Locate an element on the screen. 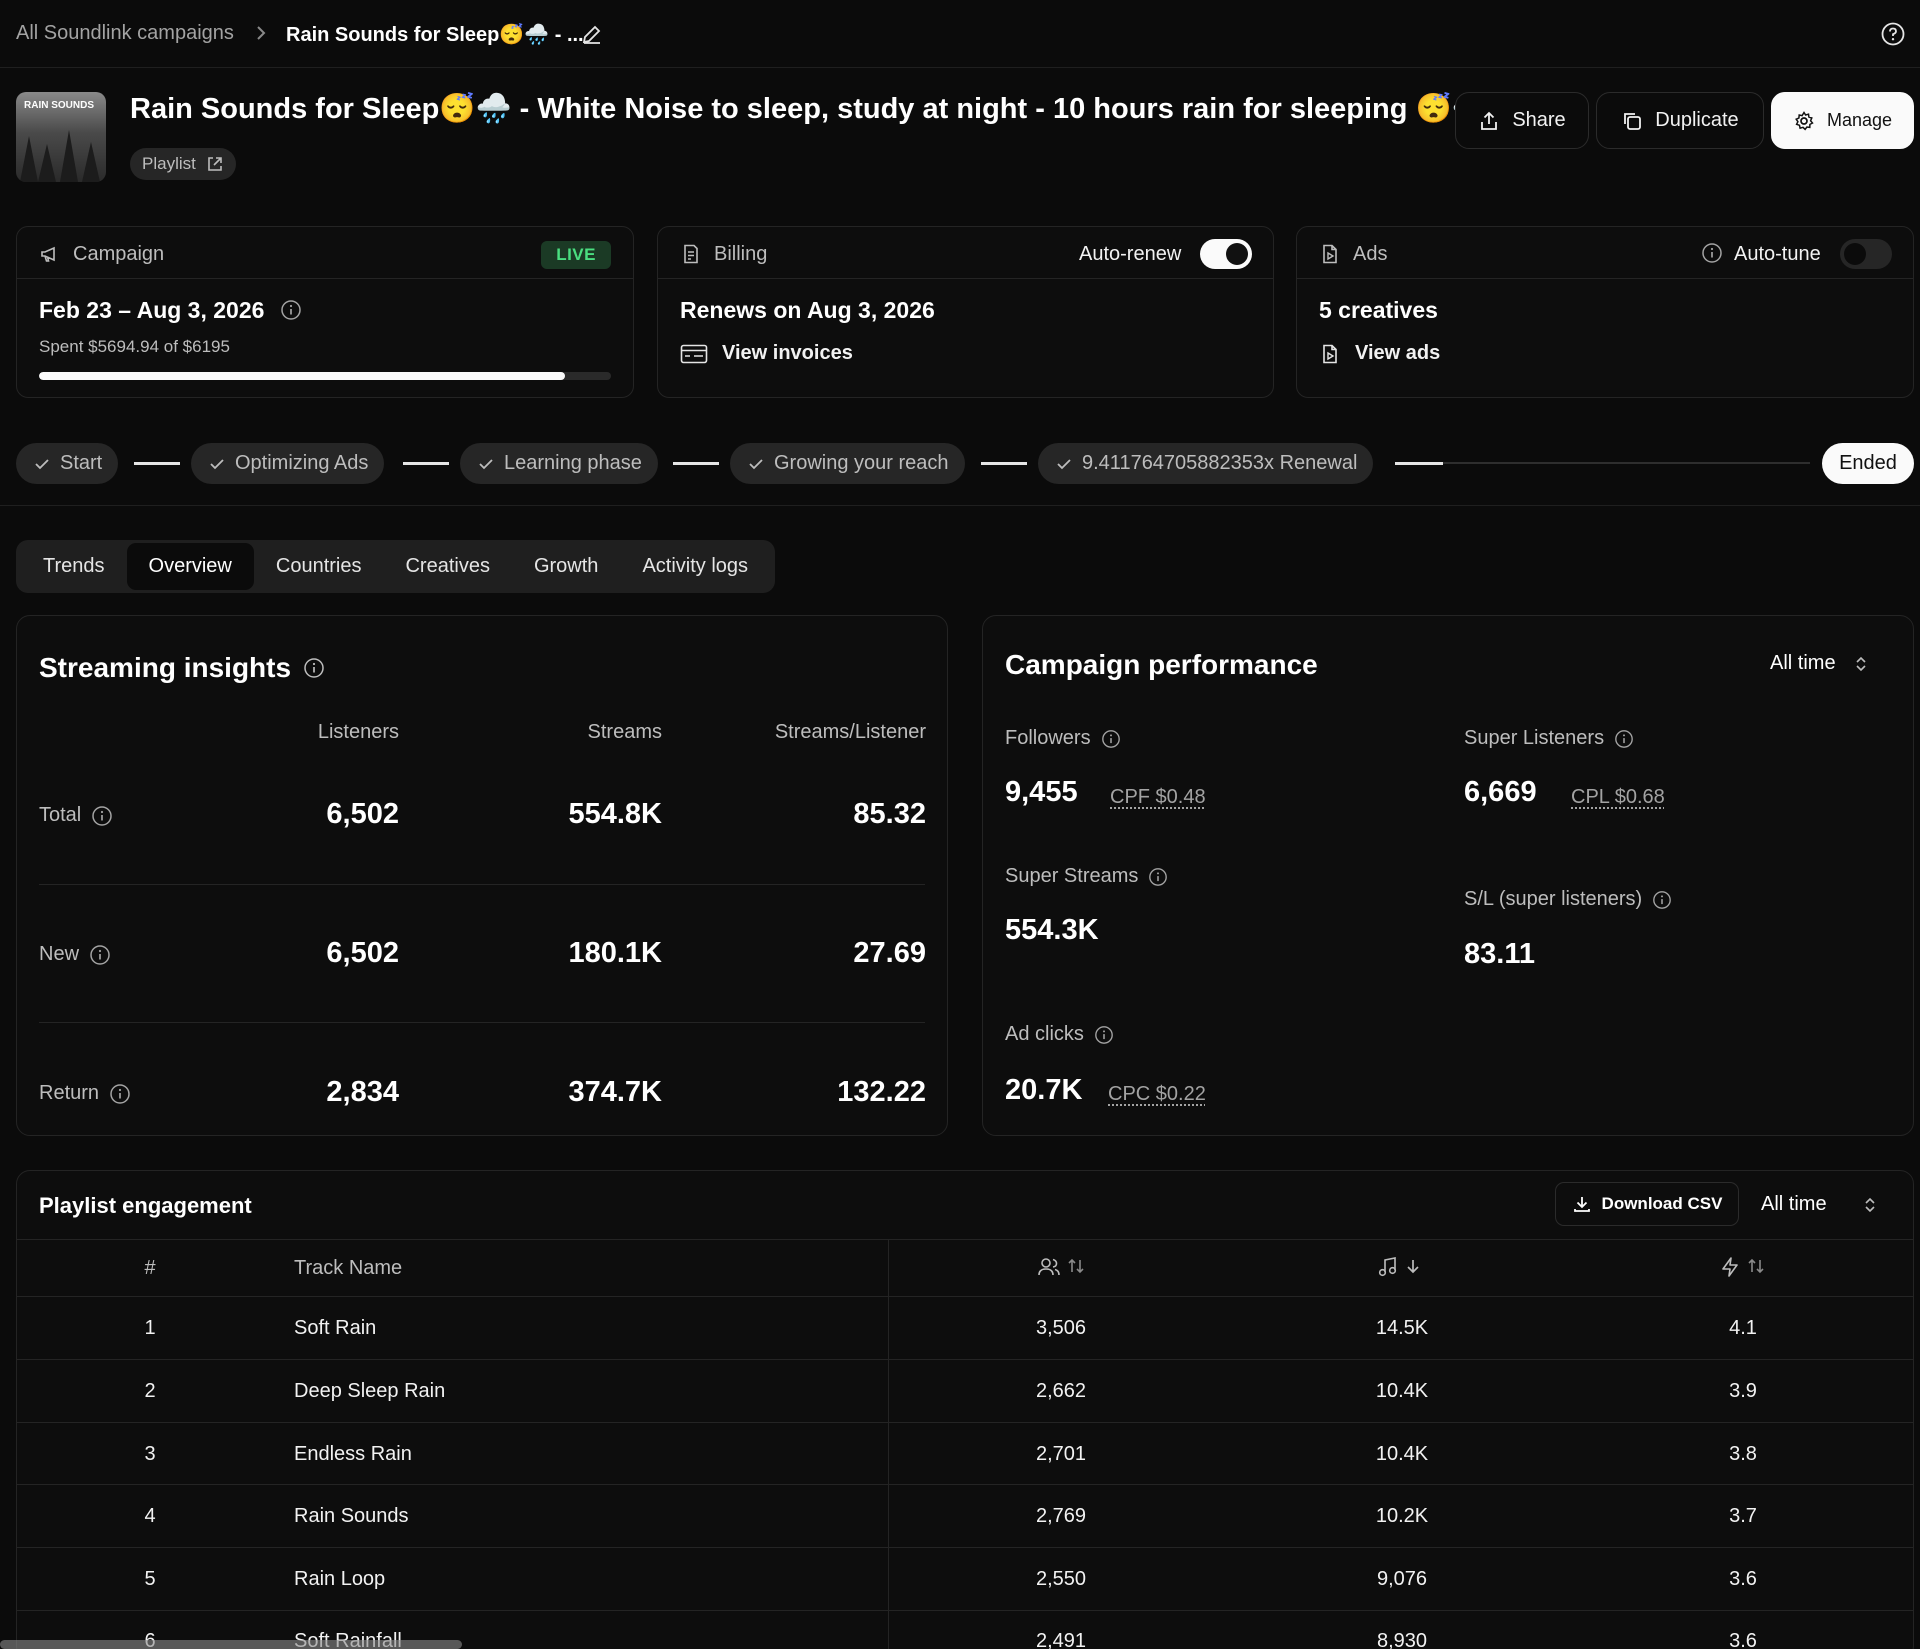  track-name: Rain Loop is located at coordinates (340, 1579).